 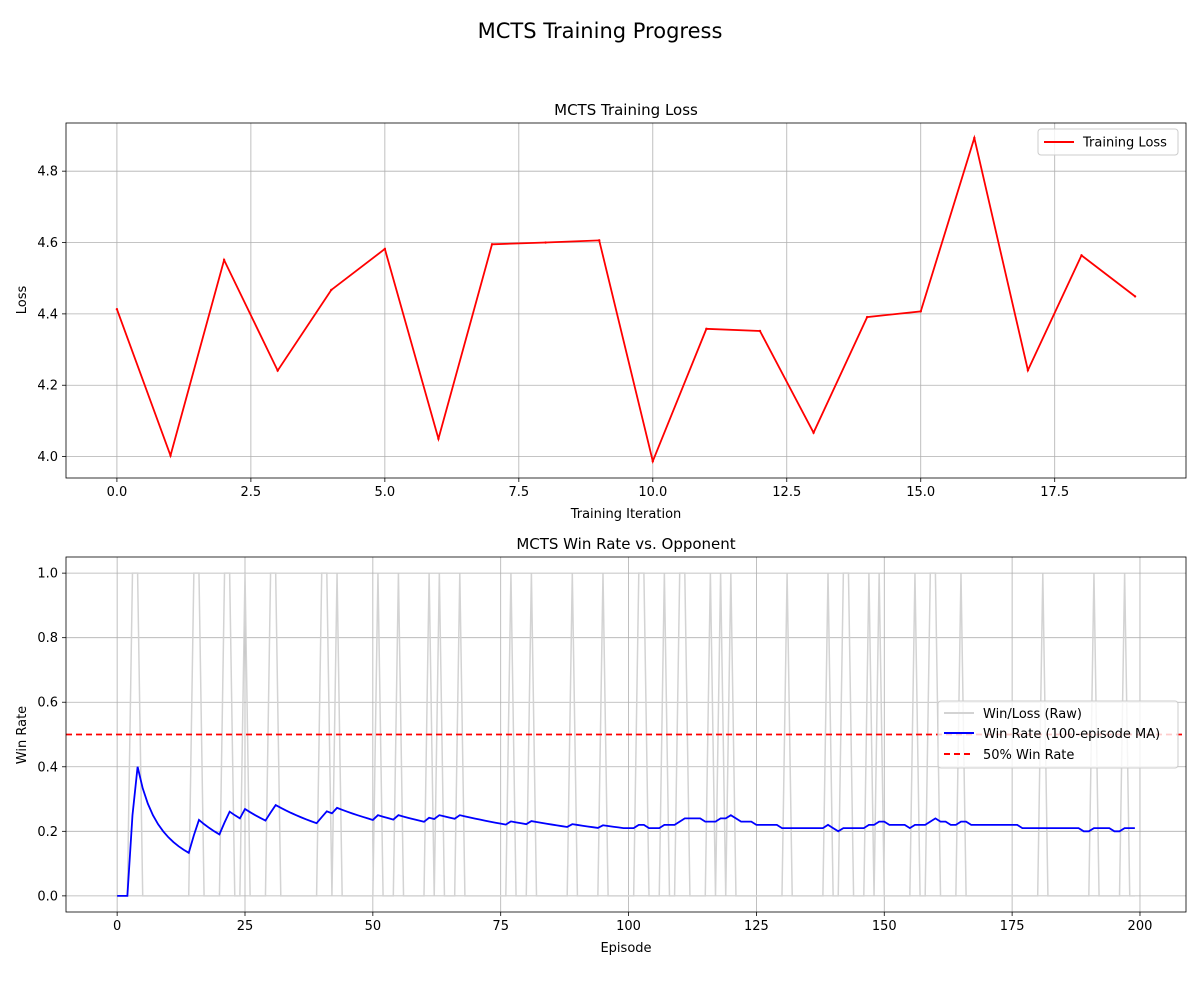 What do you see at coordinates (47, 243) in the screenshot?
I see `loss-y-tick-label: 4.6` at bounding box center [47, 243].